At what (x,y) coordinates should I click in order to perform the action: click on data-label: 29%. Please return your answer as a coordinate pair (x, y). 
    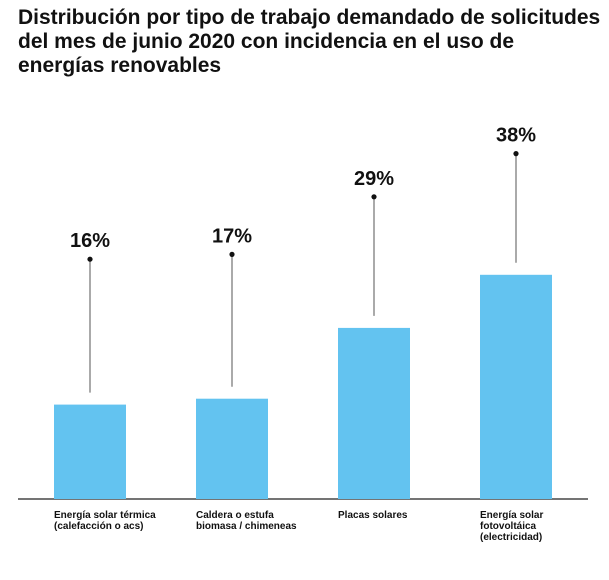
    Looking at the image, I should click on (374, 179).